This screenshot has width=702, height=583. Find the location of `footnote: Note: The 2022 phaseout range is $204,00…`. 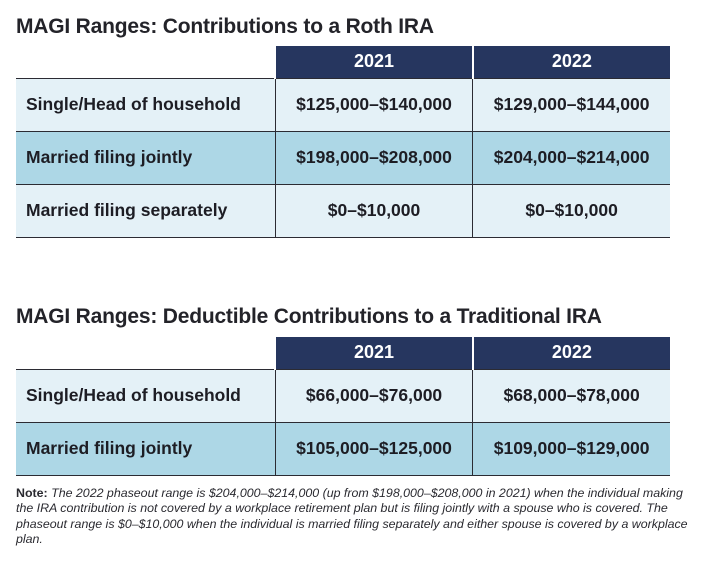

footnote: Note: The 2022 phaseout range is $204,00… is located at coordinates (352, 517).